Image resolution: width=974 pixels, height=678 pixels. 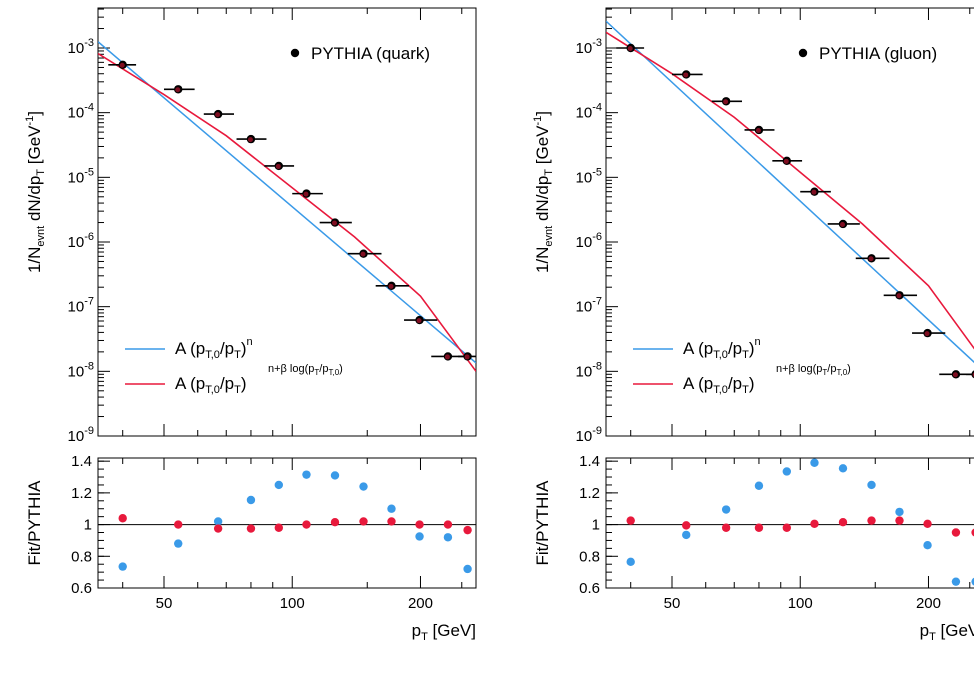 What do you see at coordinates (813, 370) in the screenshot?
I see `legend-fit-log-exponent: n+β log(pT/pT,0)` at bounding box center [813, 370].